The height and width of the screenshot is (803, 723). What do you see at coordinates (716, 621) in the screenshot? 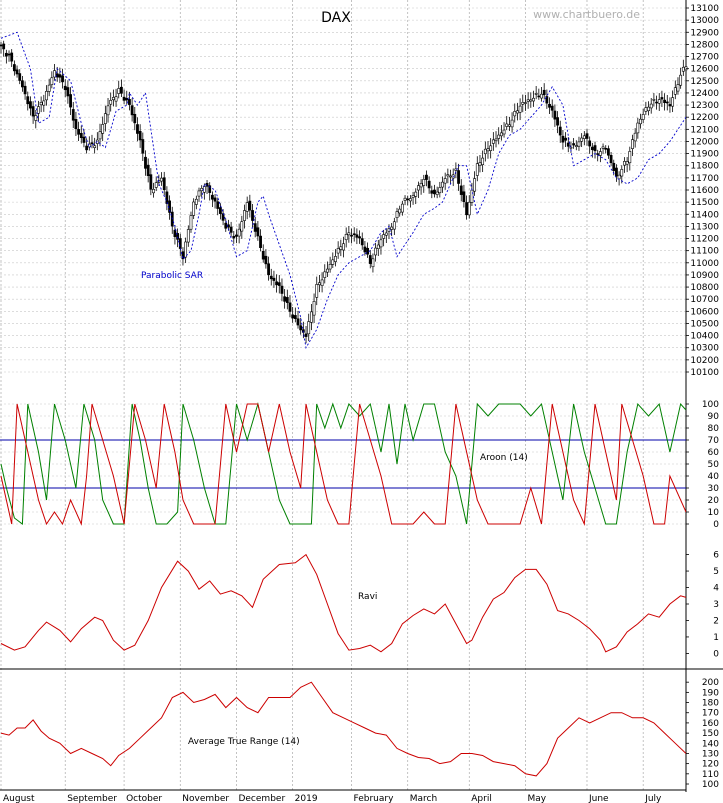
I see `y-tick-label: 2` at bounding box center [716, 621].